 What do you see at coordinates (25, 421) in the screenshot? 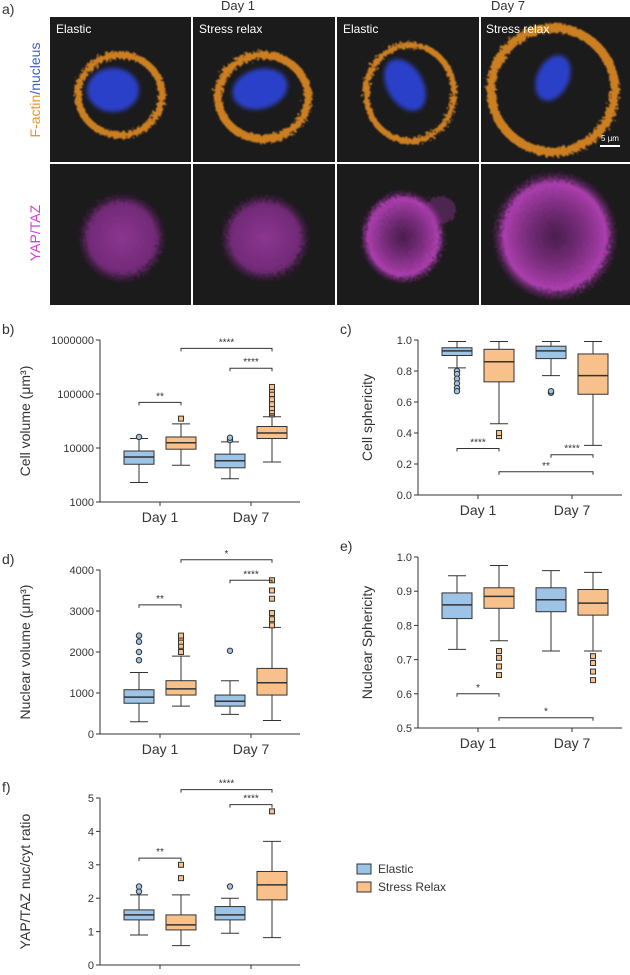
I see `y-axis-label: Cell volume (μm³)` at bounding box center [25, 421].